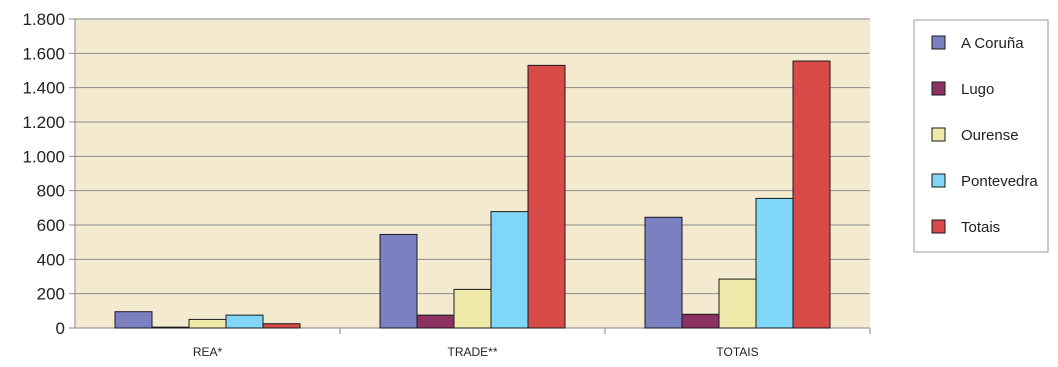 The image size is (1058, 367). I want to click on legend-label: Pontevedra, so click(999, 181).